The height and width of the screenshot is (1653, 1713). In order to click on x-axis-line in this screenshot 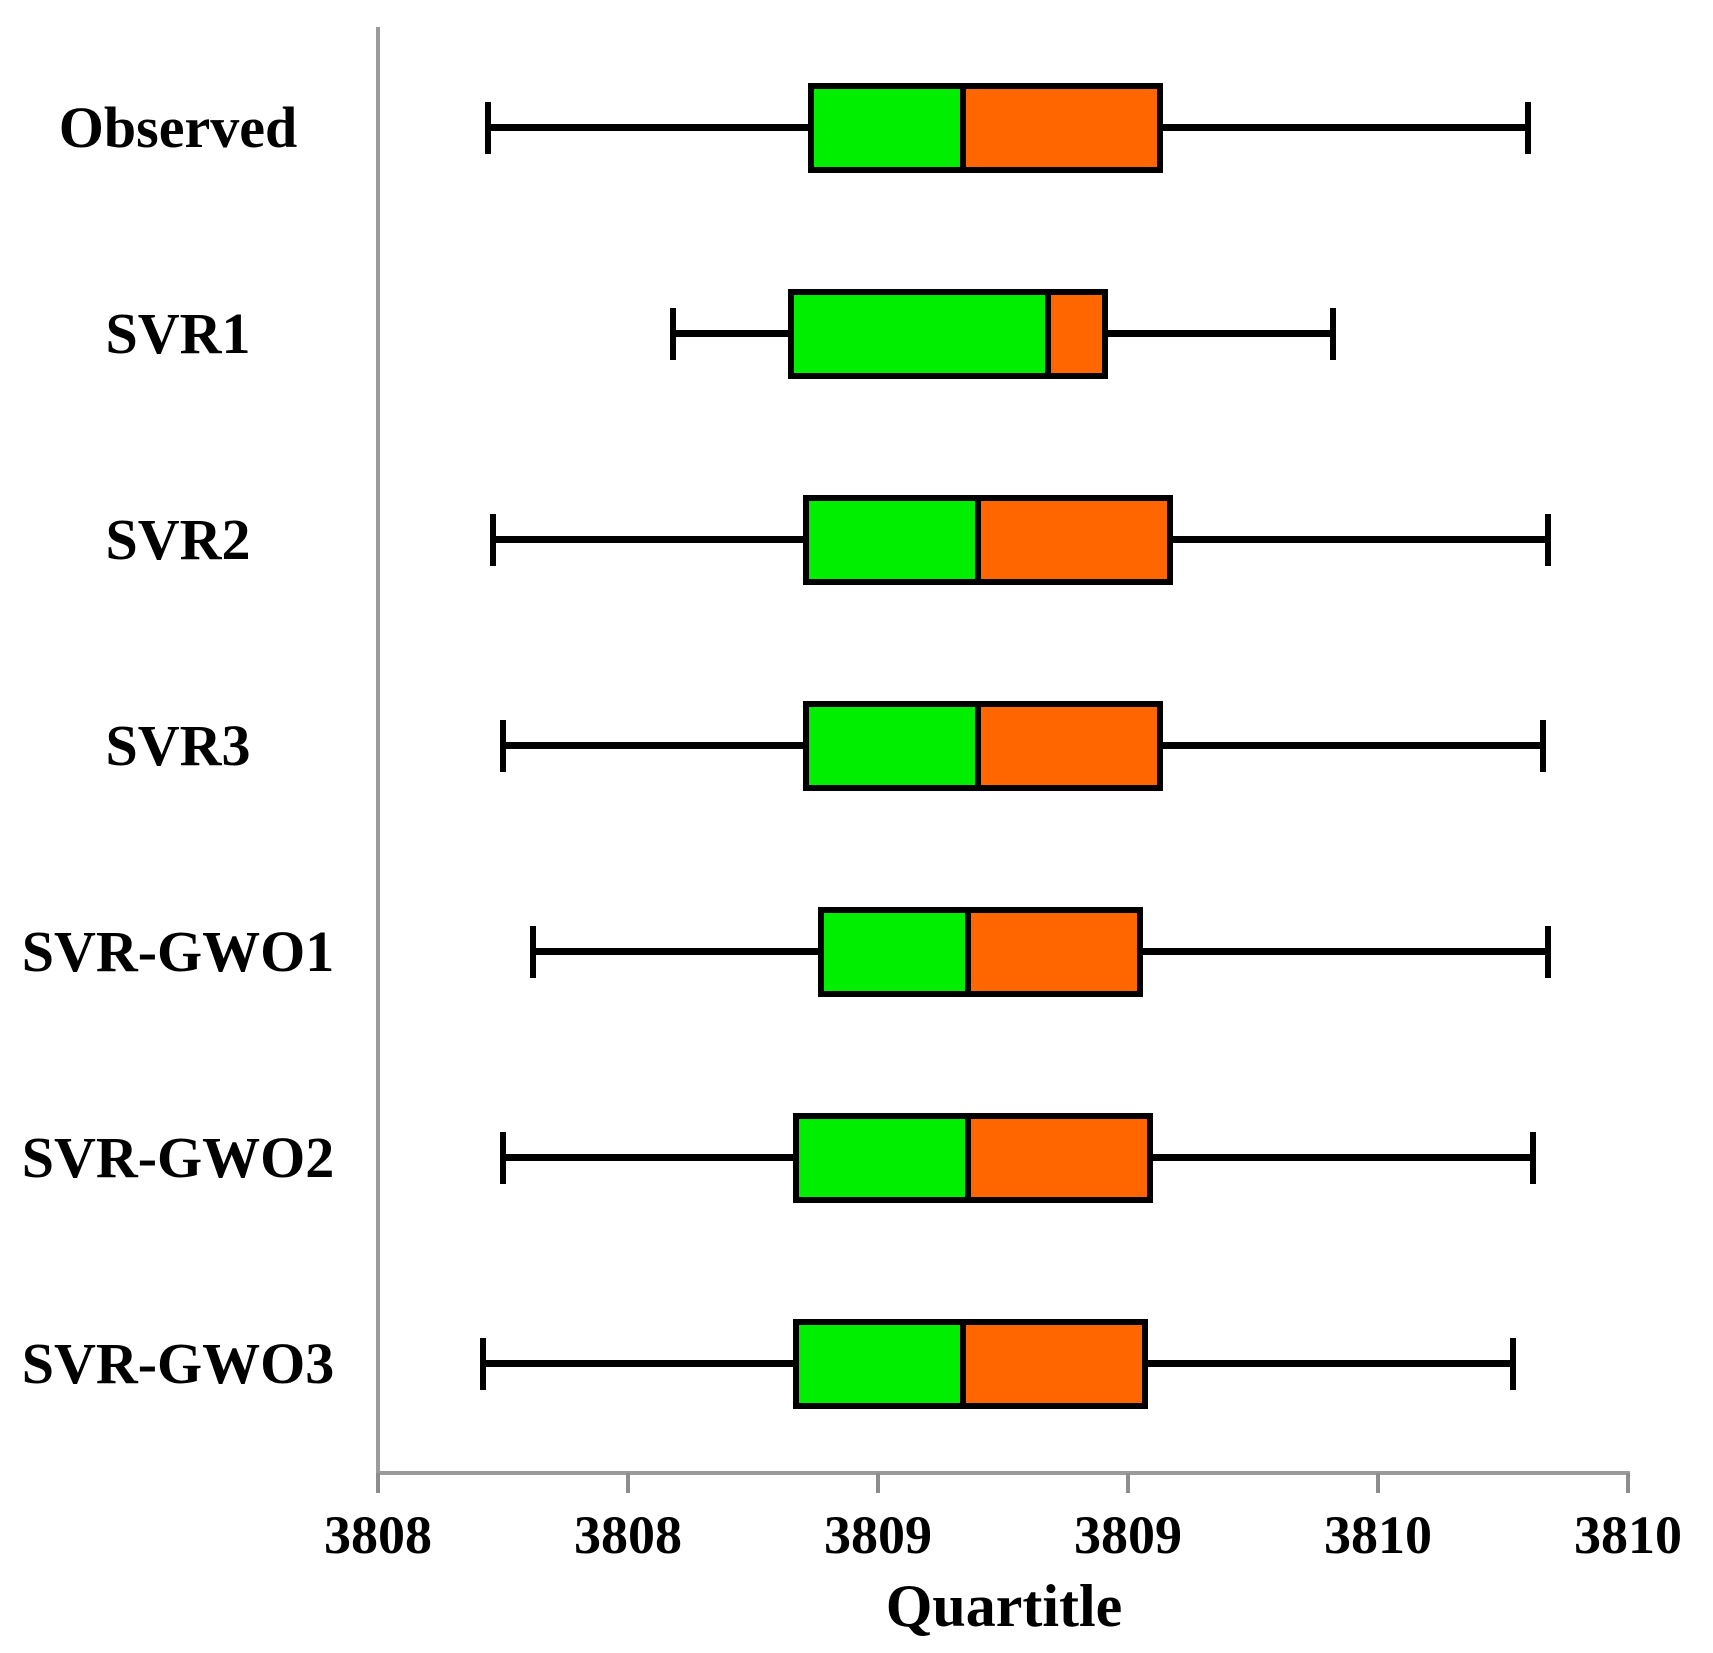, I will do `click(1004, 1473)`.